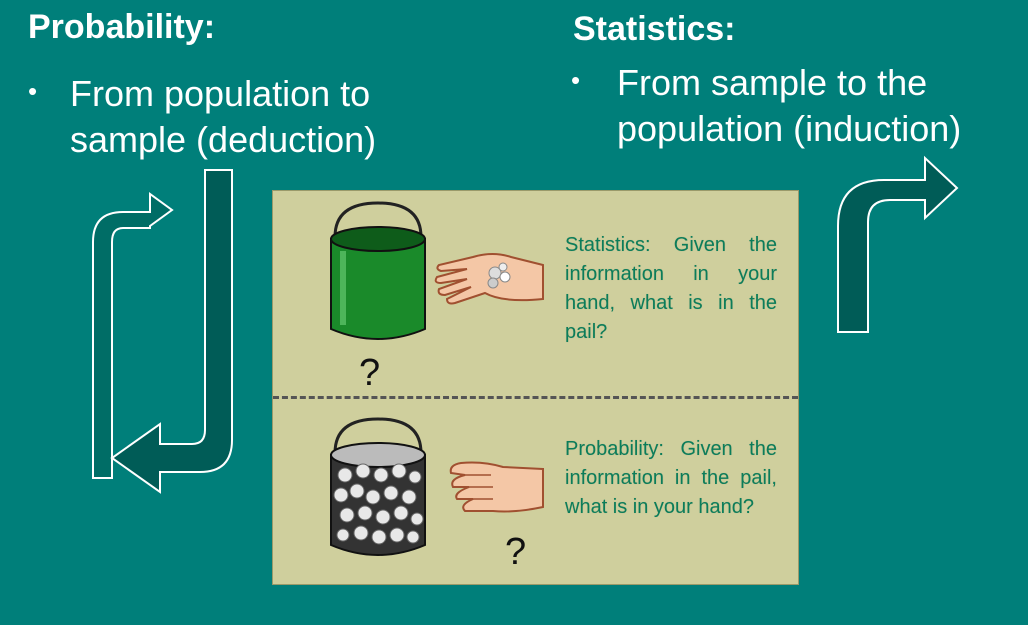  I want to click on open-hand-icon, so click(489, 279).